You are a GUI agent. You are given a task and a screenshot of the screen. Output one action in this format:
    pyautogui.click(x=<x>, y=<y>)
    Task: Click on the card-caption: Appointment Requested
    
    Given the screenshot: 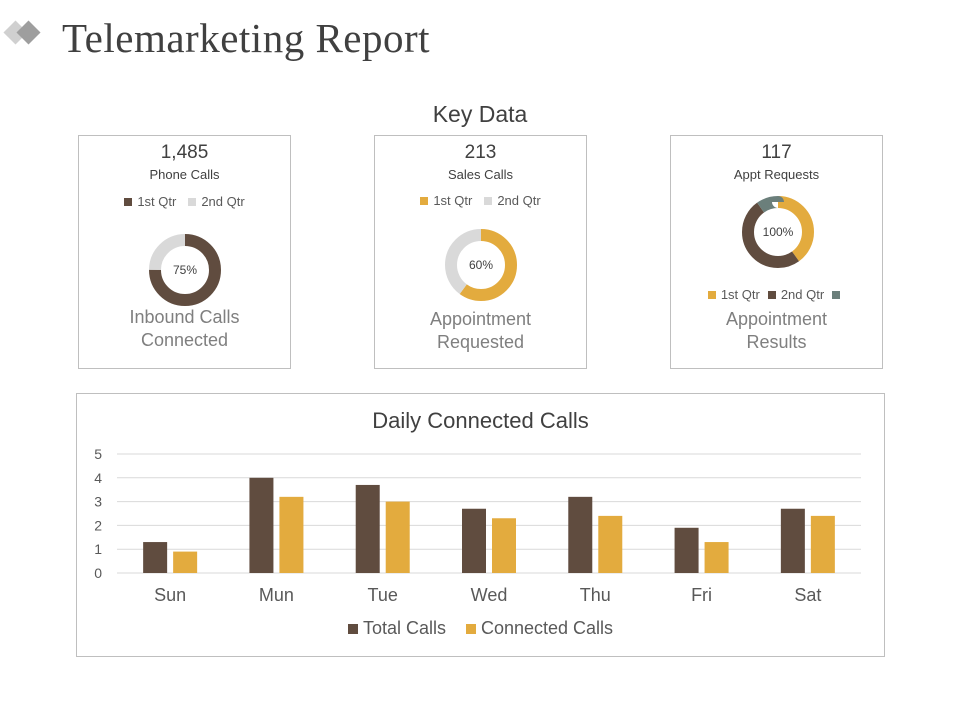 What is the action you would take?
    pyautogui.click(x=480, y=331)
    